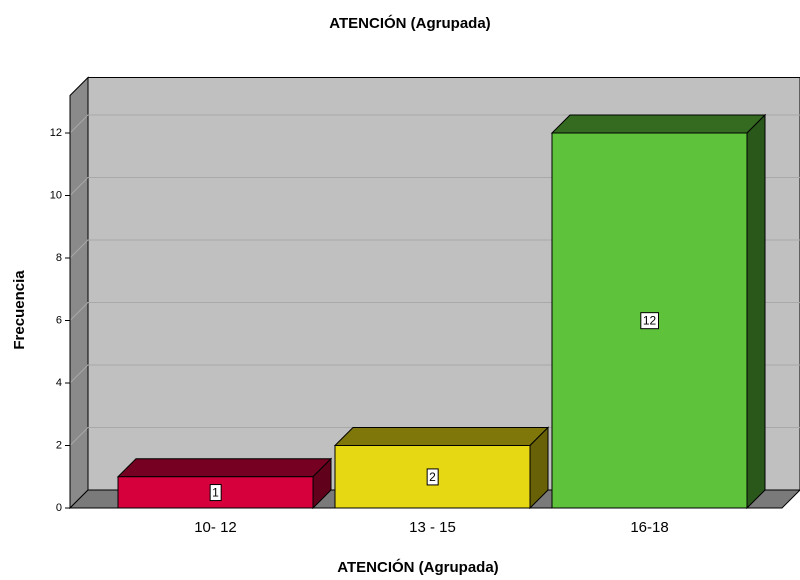 This screenshot has width=800, height=580. I want to click on y-tick-label: 12, so click(56, 133).